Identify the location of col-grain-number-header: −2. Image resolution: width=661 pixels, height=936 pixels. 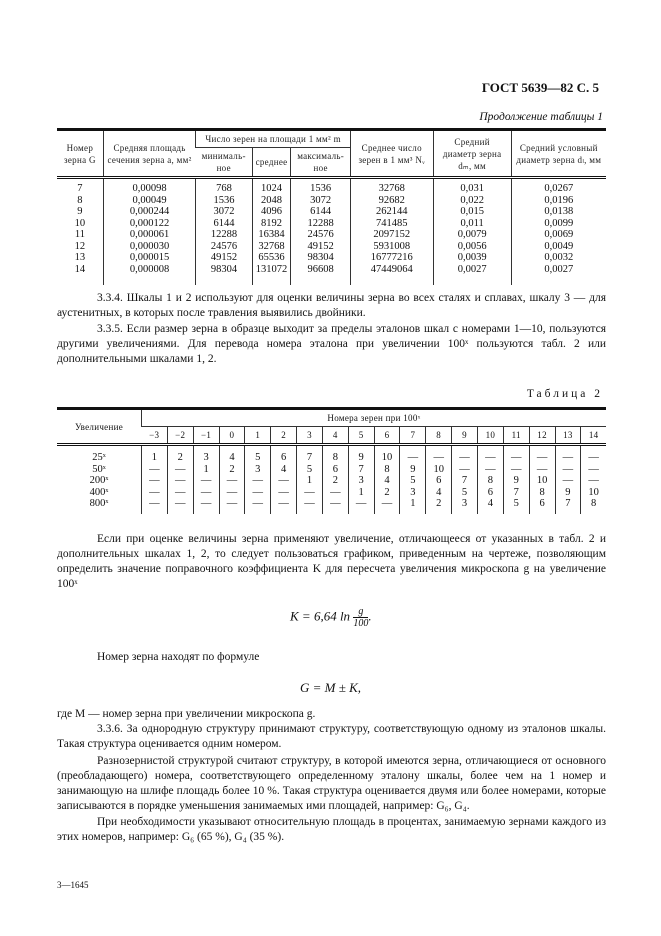
(180, 436).